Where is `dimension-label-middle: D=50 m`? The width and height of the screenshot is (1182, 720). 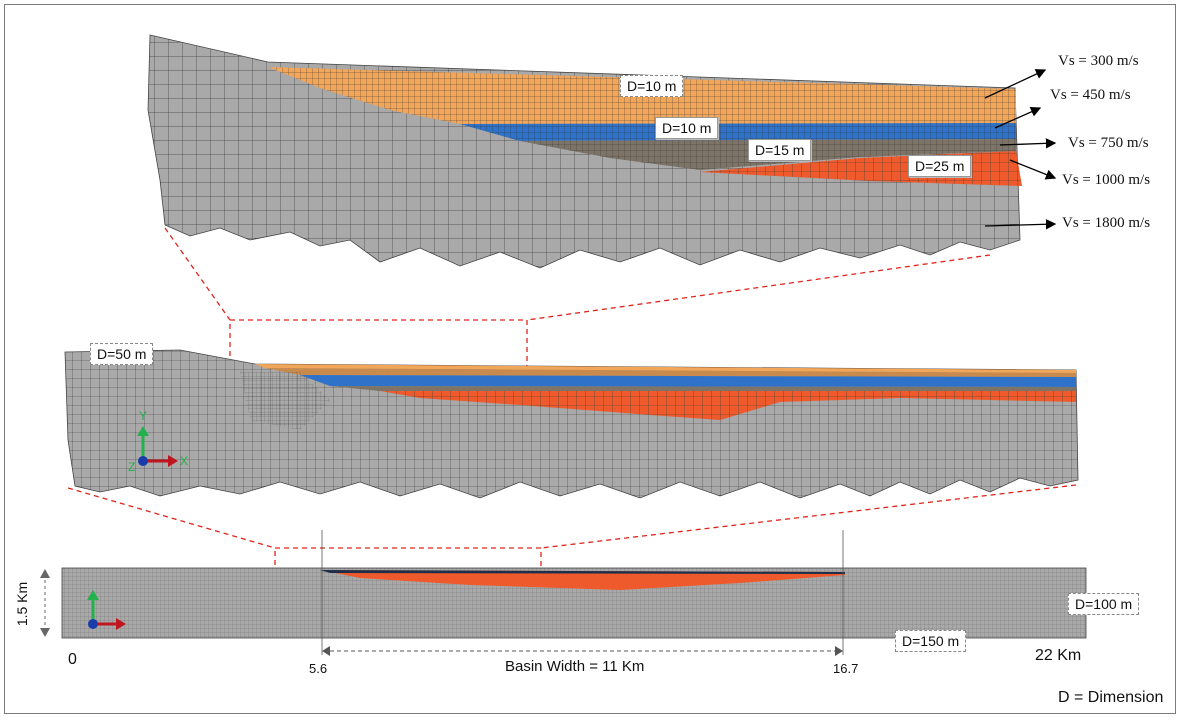 dimension-label-middle: D=50 m is located at coordinates (122, 354).